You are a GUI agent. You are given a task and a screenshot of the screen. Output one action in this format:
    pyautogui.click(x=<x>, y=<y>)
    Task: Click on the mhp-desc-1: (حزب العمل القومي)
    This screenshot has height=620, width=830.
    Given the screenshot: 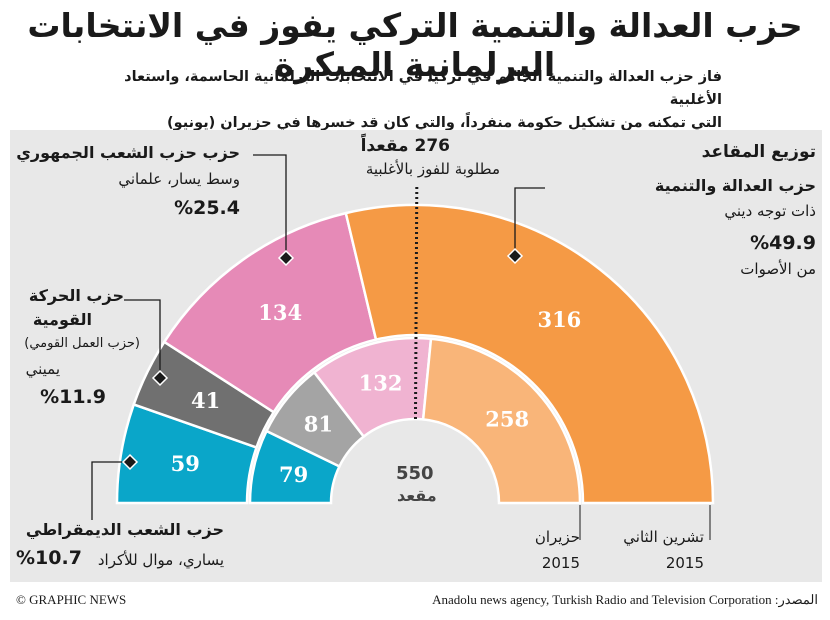 What is the action you would take?
    pyautogui.click(x=82, y=343)
    